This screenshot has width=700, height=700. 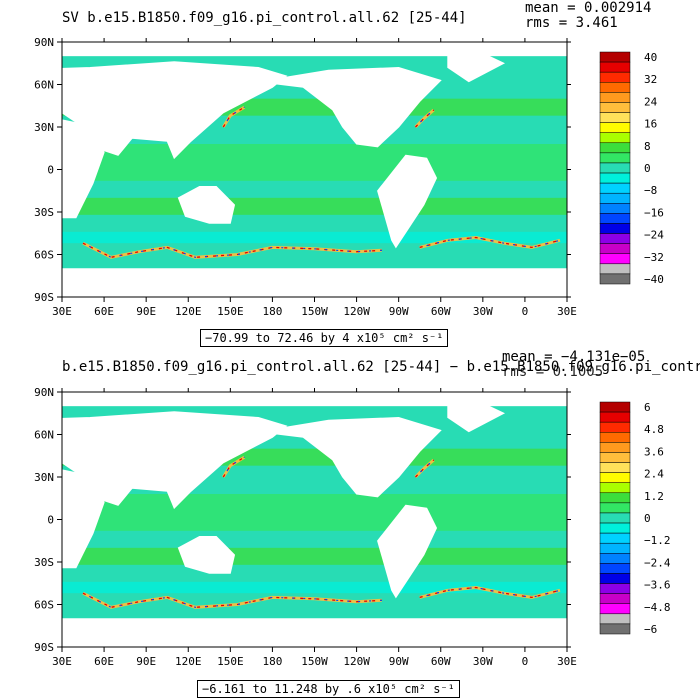 I want to click on colorbar-label-0-3: 16, so click(x=650, y=124).